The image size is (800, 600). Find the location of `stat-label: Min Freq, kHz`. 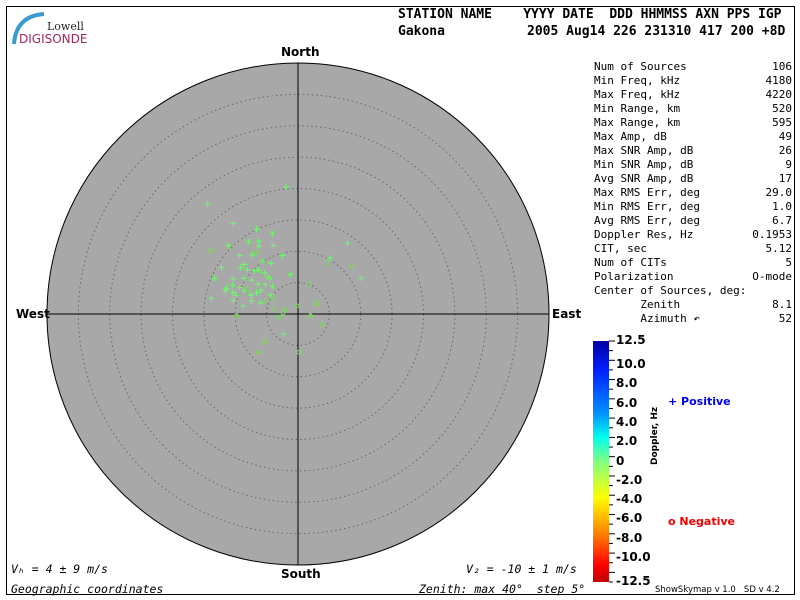

stat-label: Min Freq, kHz is located at coordinates (637, 80).